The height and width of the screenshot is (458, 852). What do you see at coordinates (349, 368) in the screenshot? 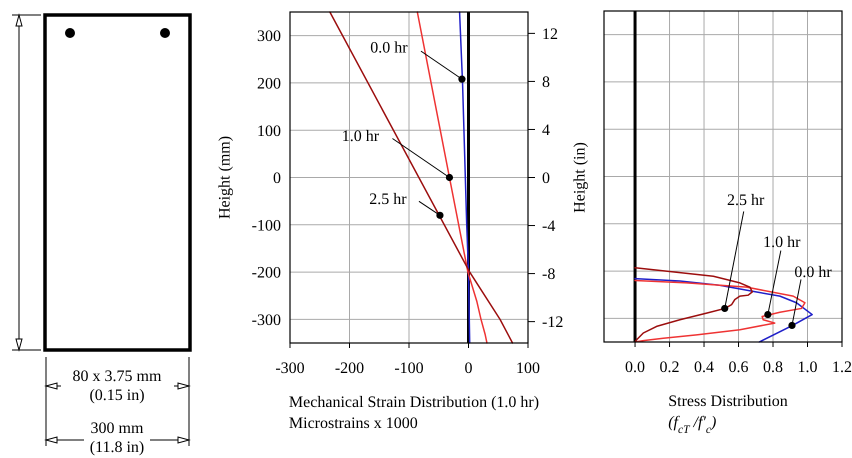
I see `x-tick-label: -200` at bounding box center [349, 368].